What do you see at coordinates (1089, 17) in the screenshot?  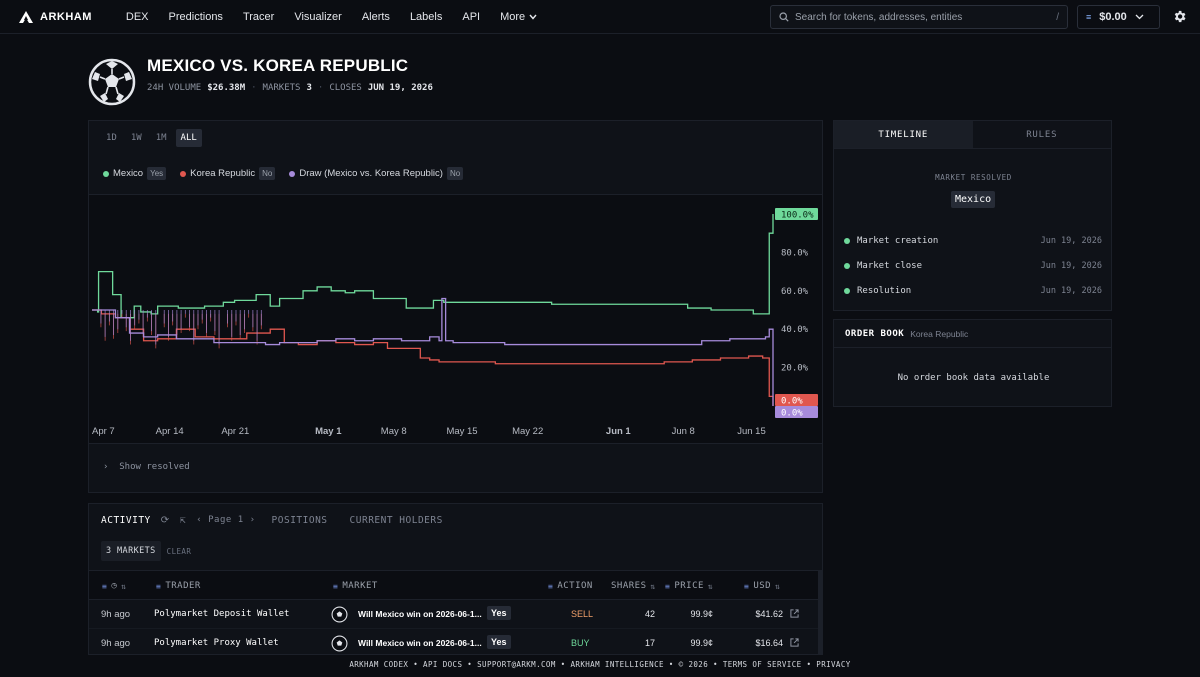 I see `wallet-icon: ≡` at bounding box center [1089, 17].